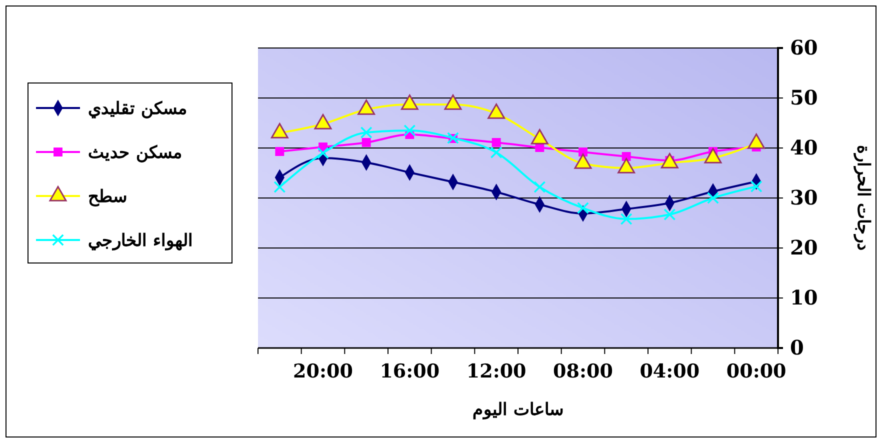 The width and height of the screenshot is (882, 443). What do you see at coordinates (107, 197) in the screenshot?
I see `legend-label: سطح` at bounding box center [107, 197].